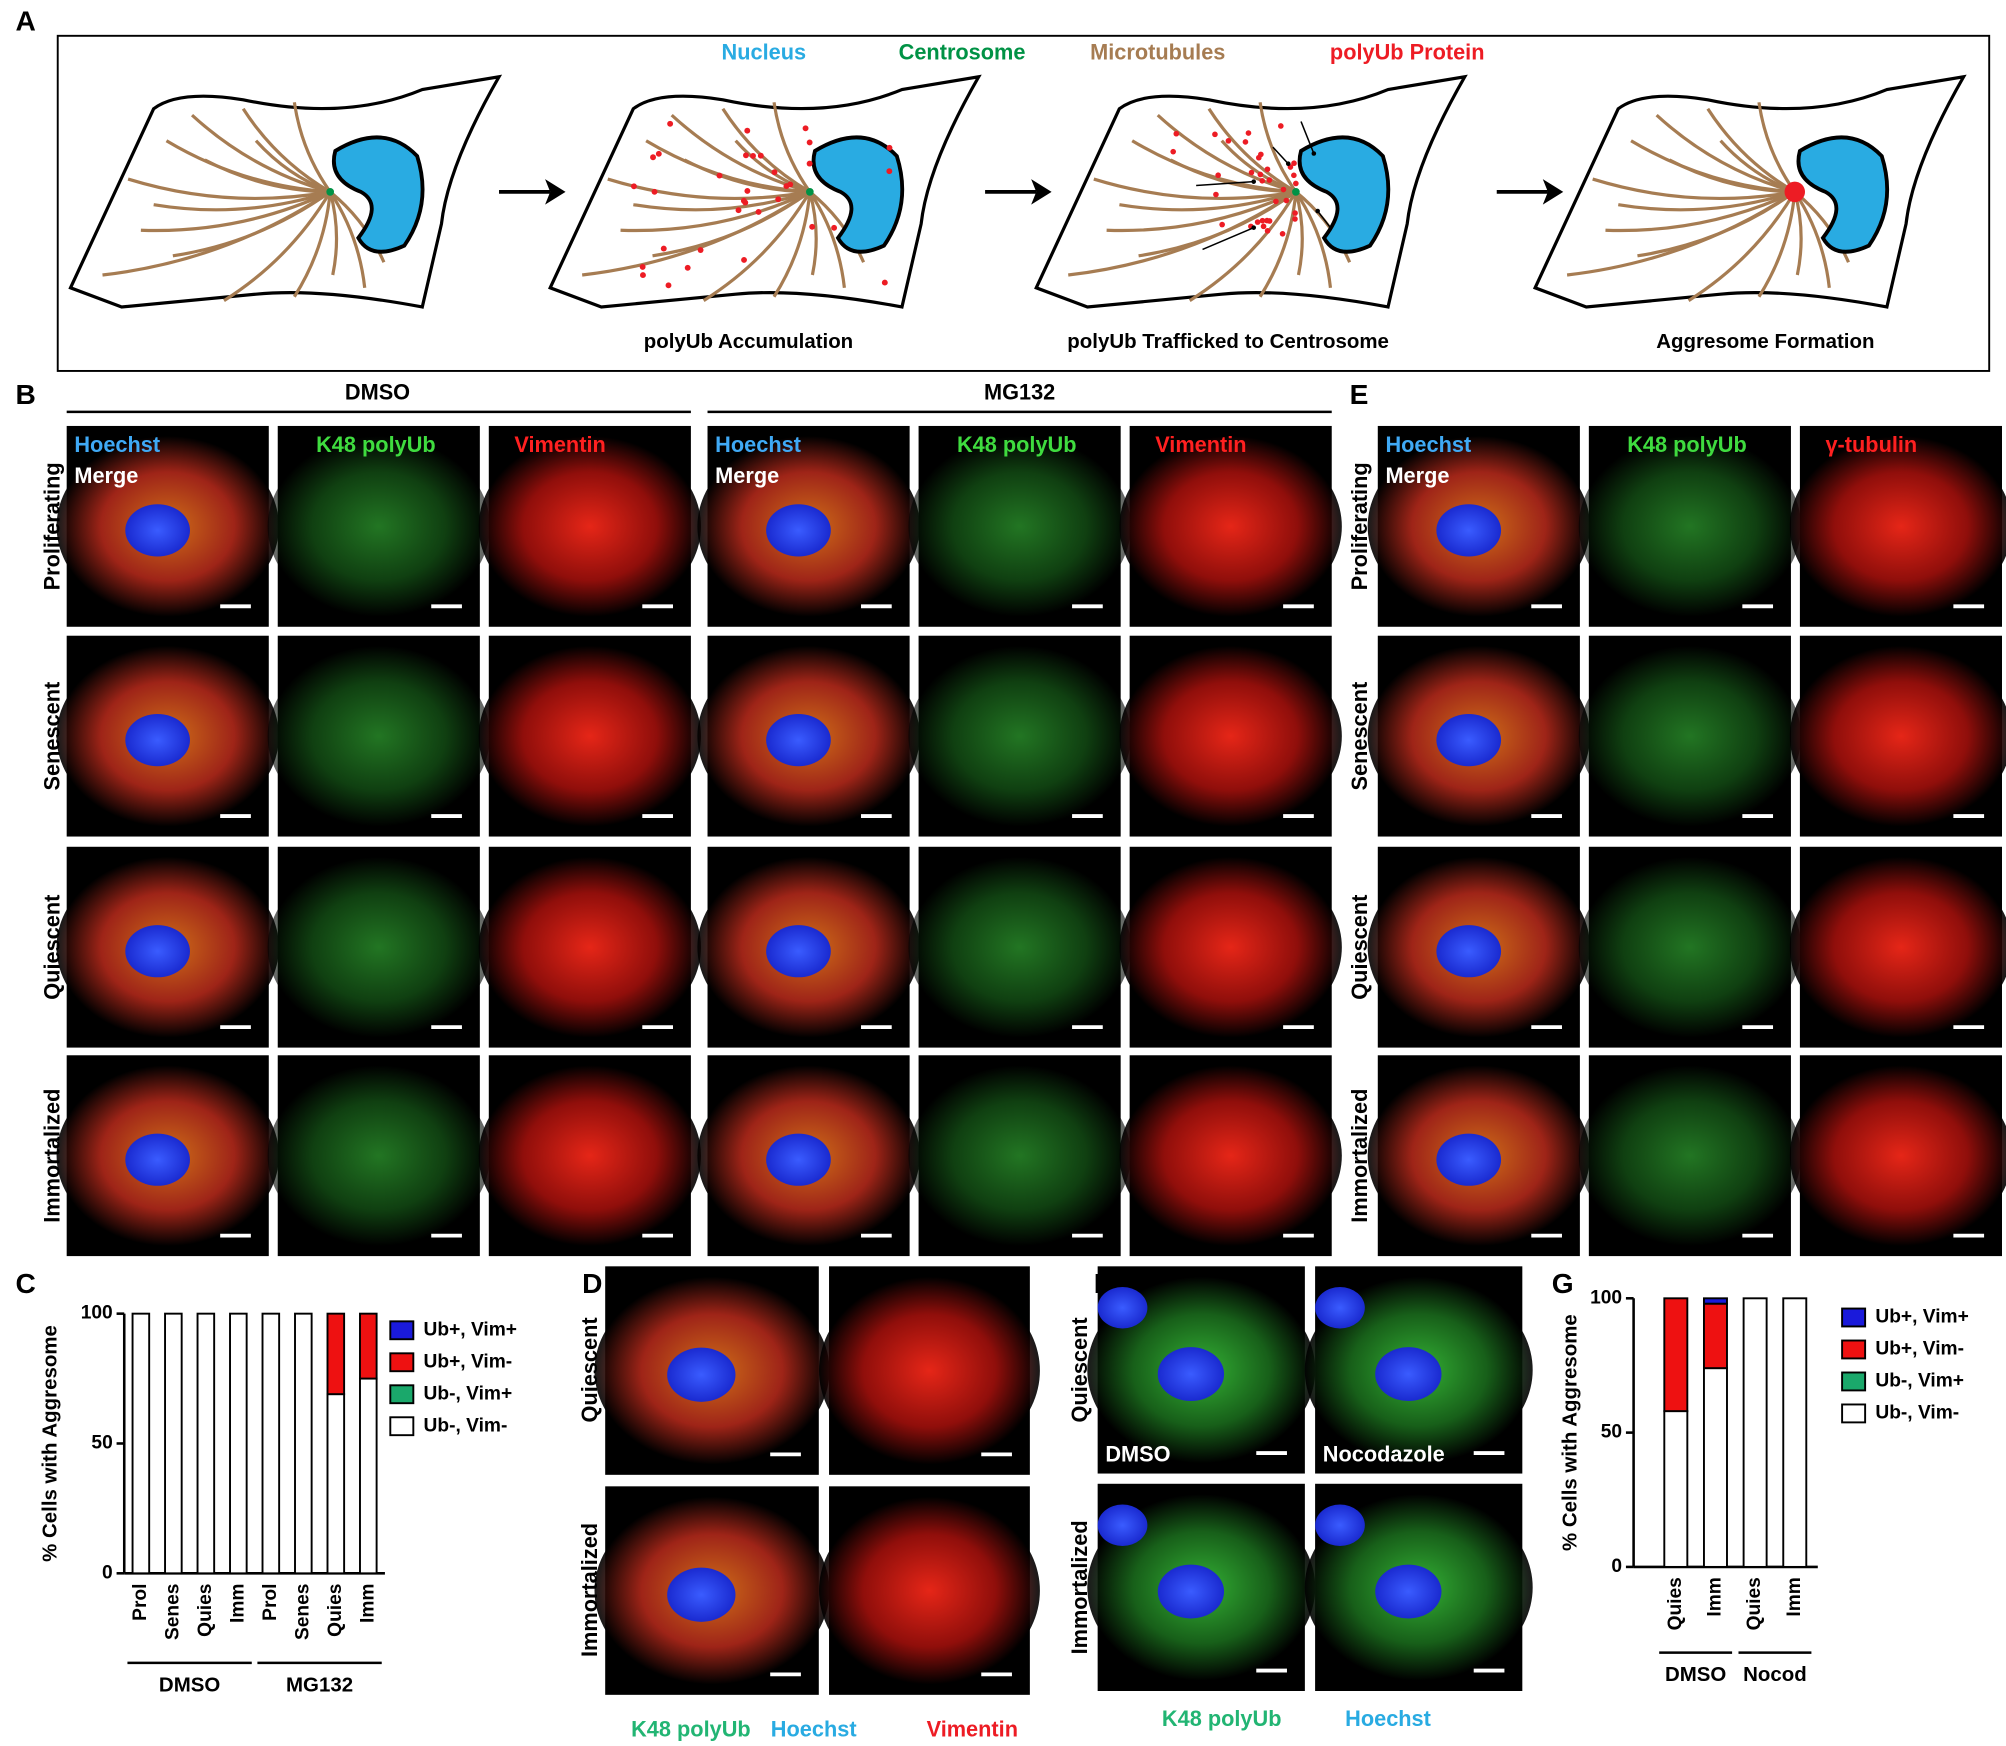 The width and height of the screenshot is (2006, 1746). I want to click on legend-label: polyUb Protein, so click(1407, 51).